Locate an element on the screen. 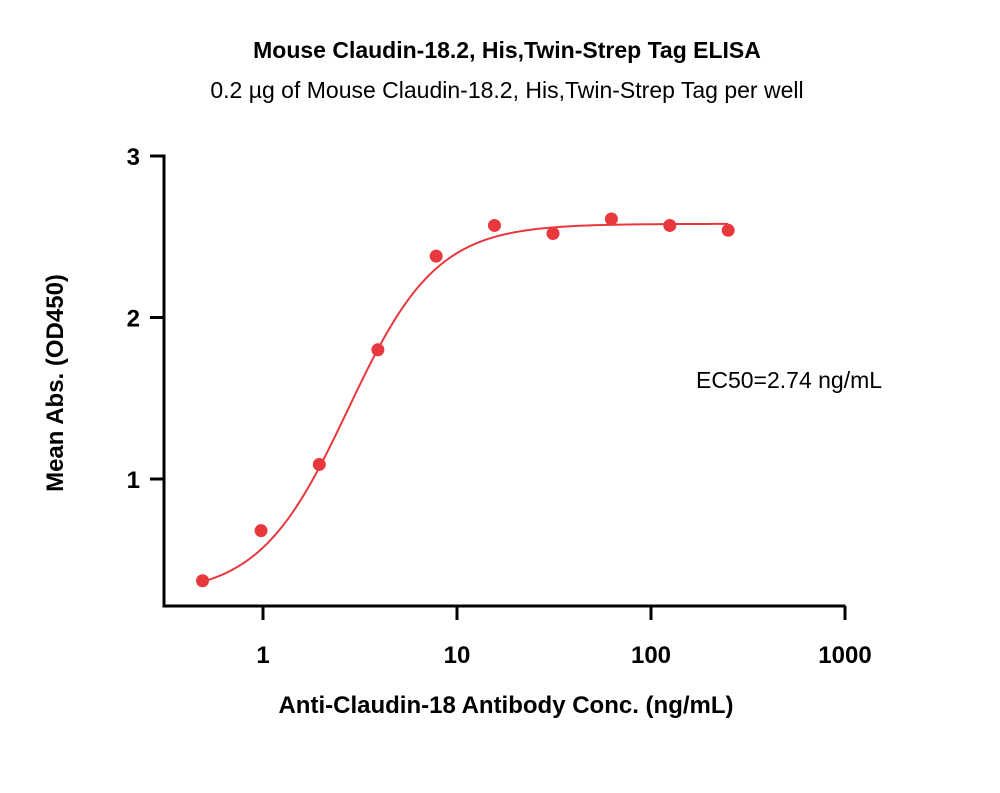 The width and height of the screenshot is (1000, 793). ec50-annotation: EC50=2.74 ng/mL is located at coordinates (789, 380).